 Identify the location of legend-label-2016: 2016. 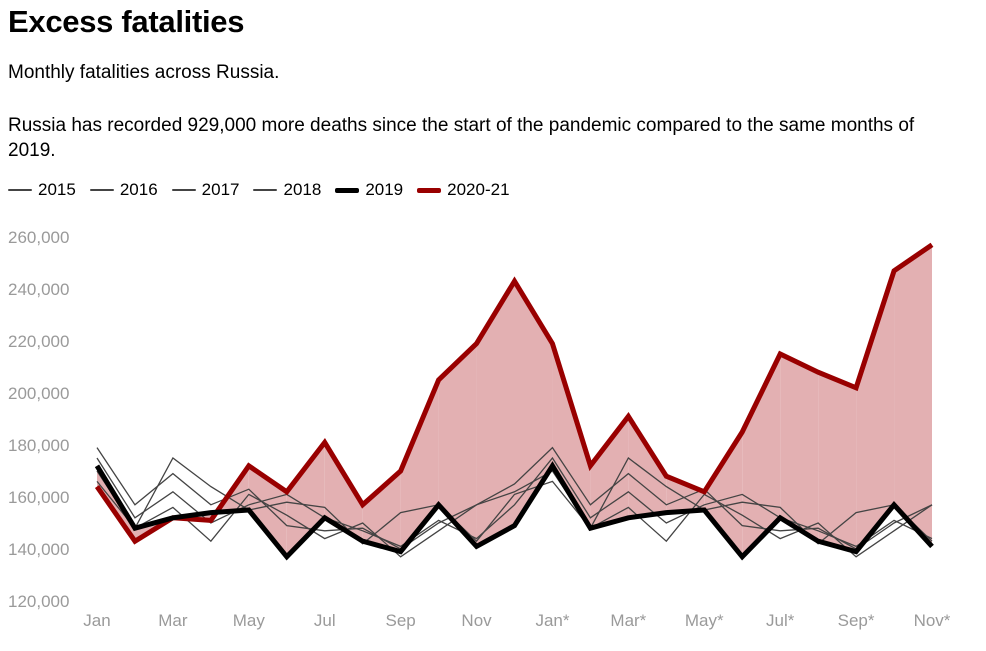
(138, 189).